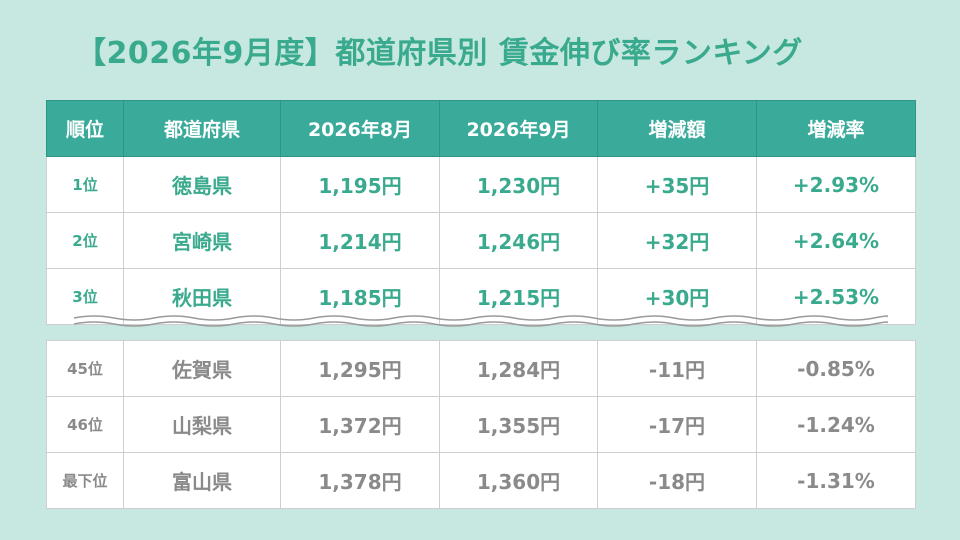 The image size is (960, 540). Describe the element at coordinates (518, 184) in the screenshot. I see `september-cell: 1,230円` at that location.